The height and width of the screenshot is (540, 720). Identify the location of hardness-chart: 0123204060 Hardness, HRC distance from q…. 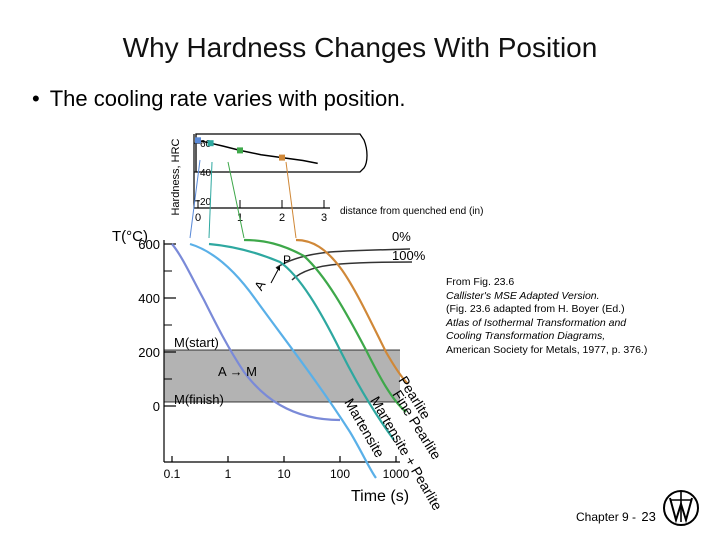
(326, 186).